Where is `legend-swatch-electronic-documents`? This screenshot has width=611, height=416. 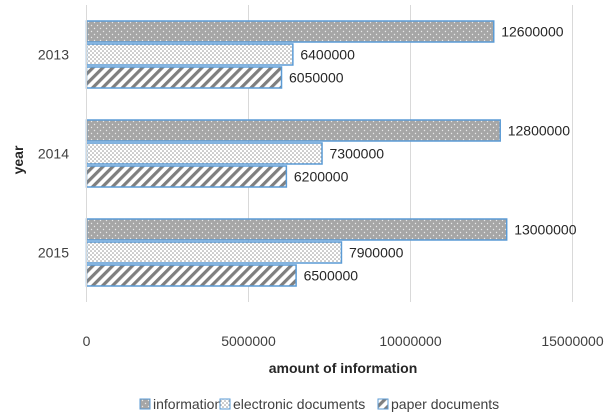
legend-swatch-electronic-documents is located at coordinates (225, 404).